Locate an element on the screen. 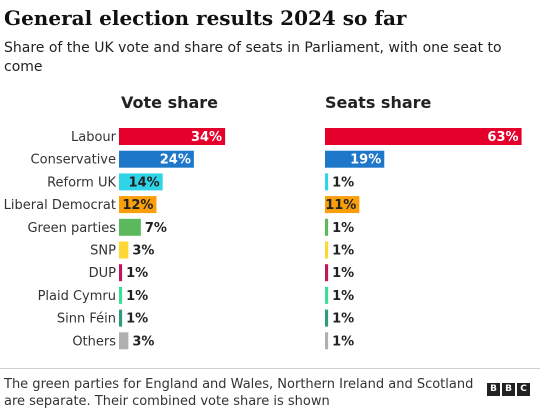  data-label: 63% is located at coordinates (502, 137).